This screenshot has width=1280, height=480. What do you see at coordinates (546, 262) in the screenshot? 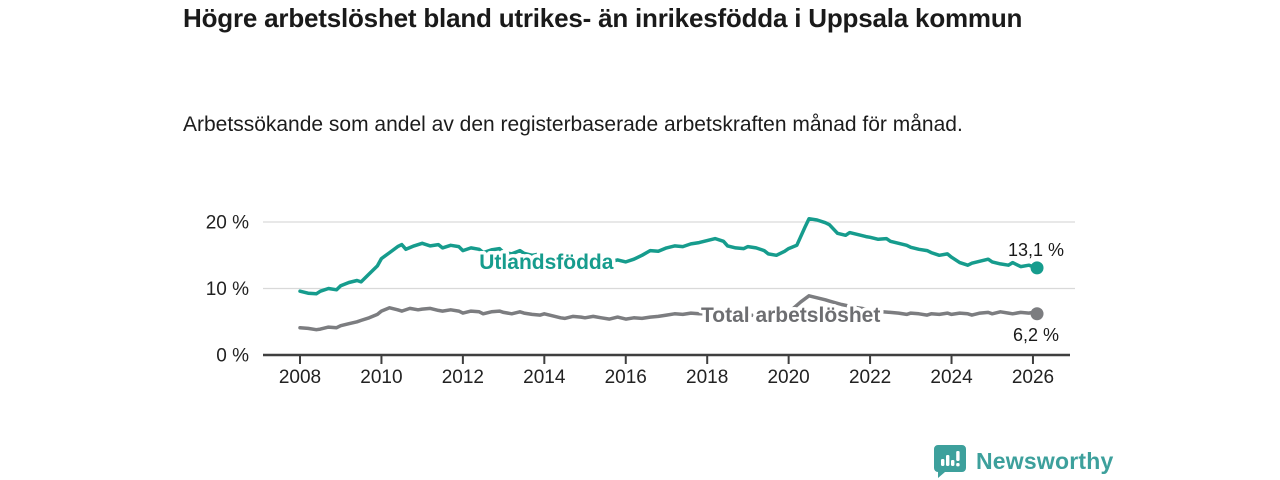
I see `series-label-utlandsf-dda: Utlandsfödda` at bounding box center [546, 262].